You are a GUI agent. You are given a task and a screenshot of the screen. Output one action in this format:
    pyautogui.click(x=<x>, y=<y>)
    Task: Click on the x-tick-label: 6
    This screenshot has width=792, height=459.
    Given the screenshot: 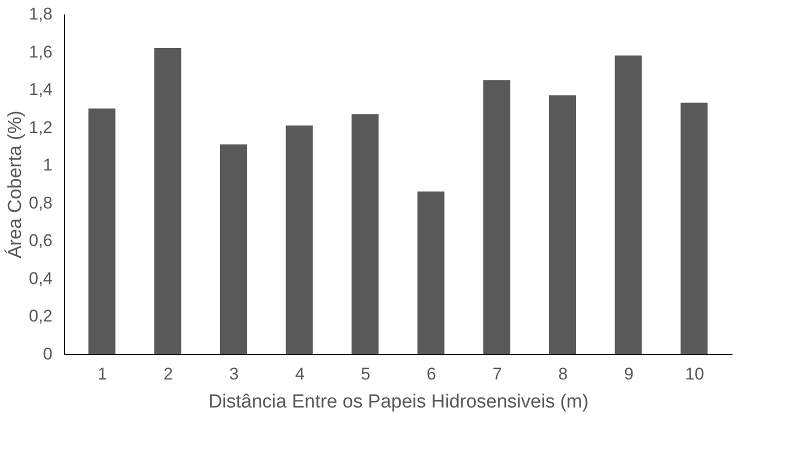 What is the action you would take?
    pyautogui.click(x=431, y=374)
    